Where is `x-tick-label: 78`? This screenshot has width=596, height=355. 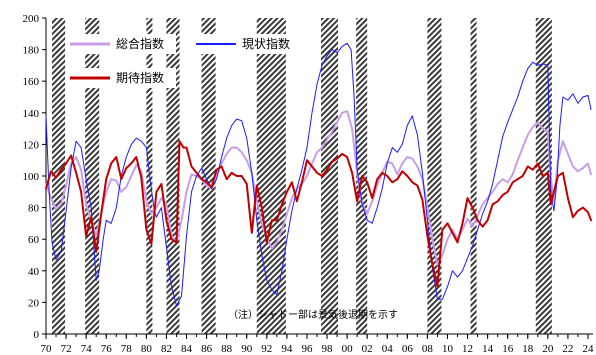
x-tick-label: 78 is located at coordinates (127, 349).